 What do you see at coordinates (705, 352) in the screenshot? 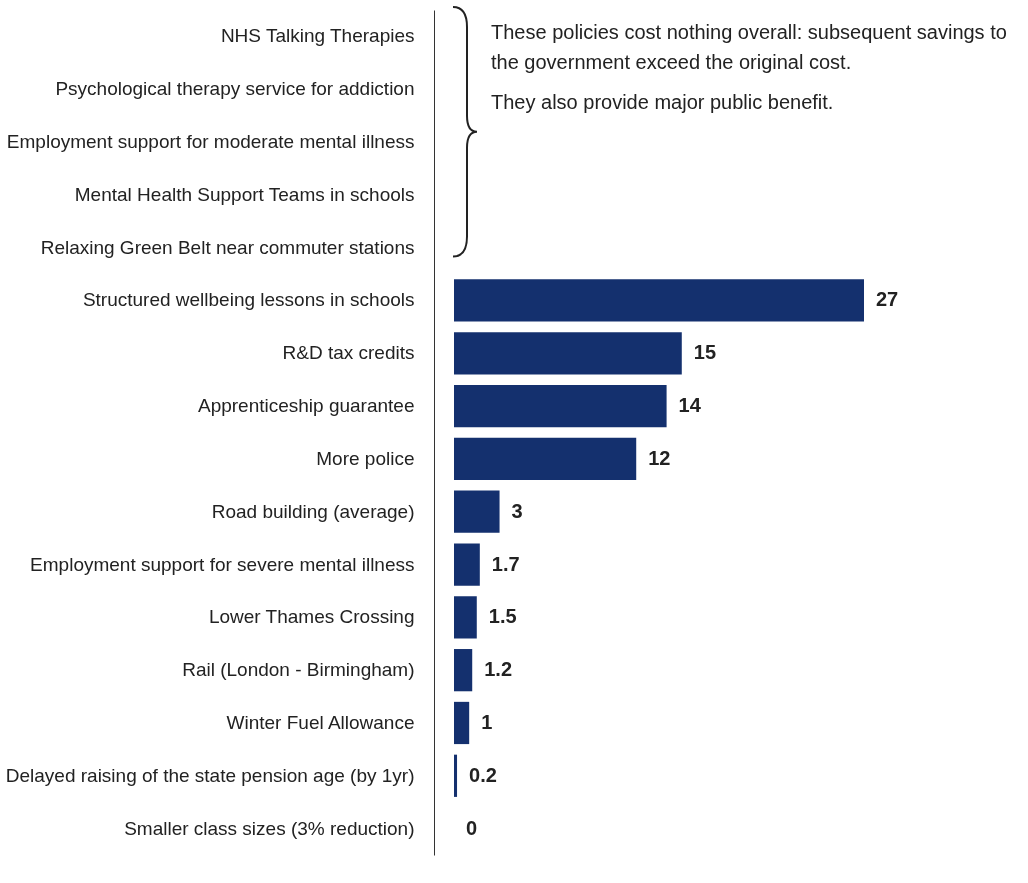
I see `data-label: 15` at bounding box center [705, 352].